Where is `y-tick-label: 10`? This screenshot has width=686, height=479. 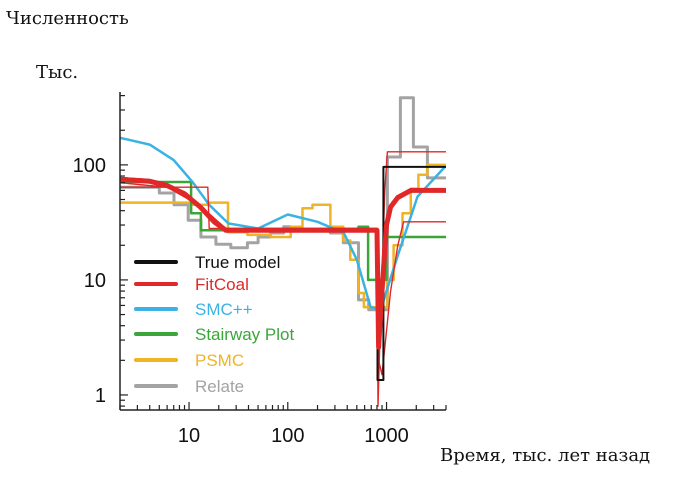
y-tick-label: 10 is located at coordinates (95, 281).